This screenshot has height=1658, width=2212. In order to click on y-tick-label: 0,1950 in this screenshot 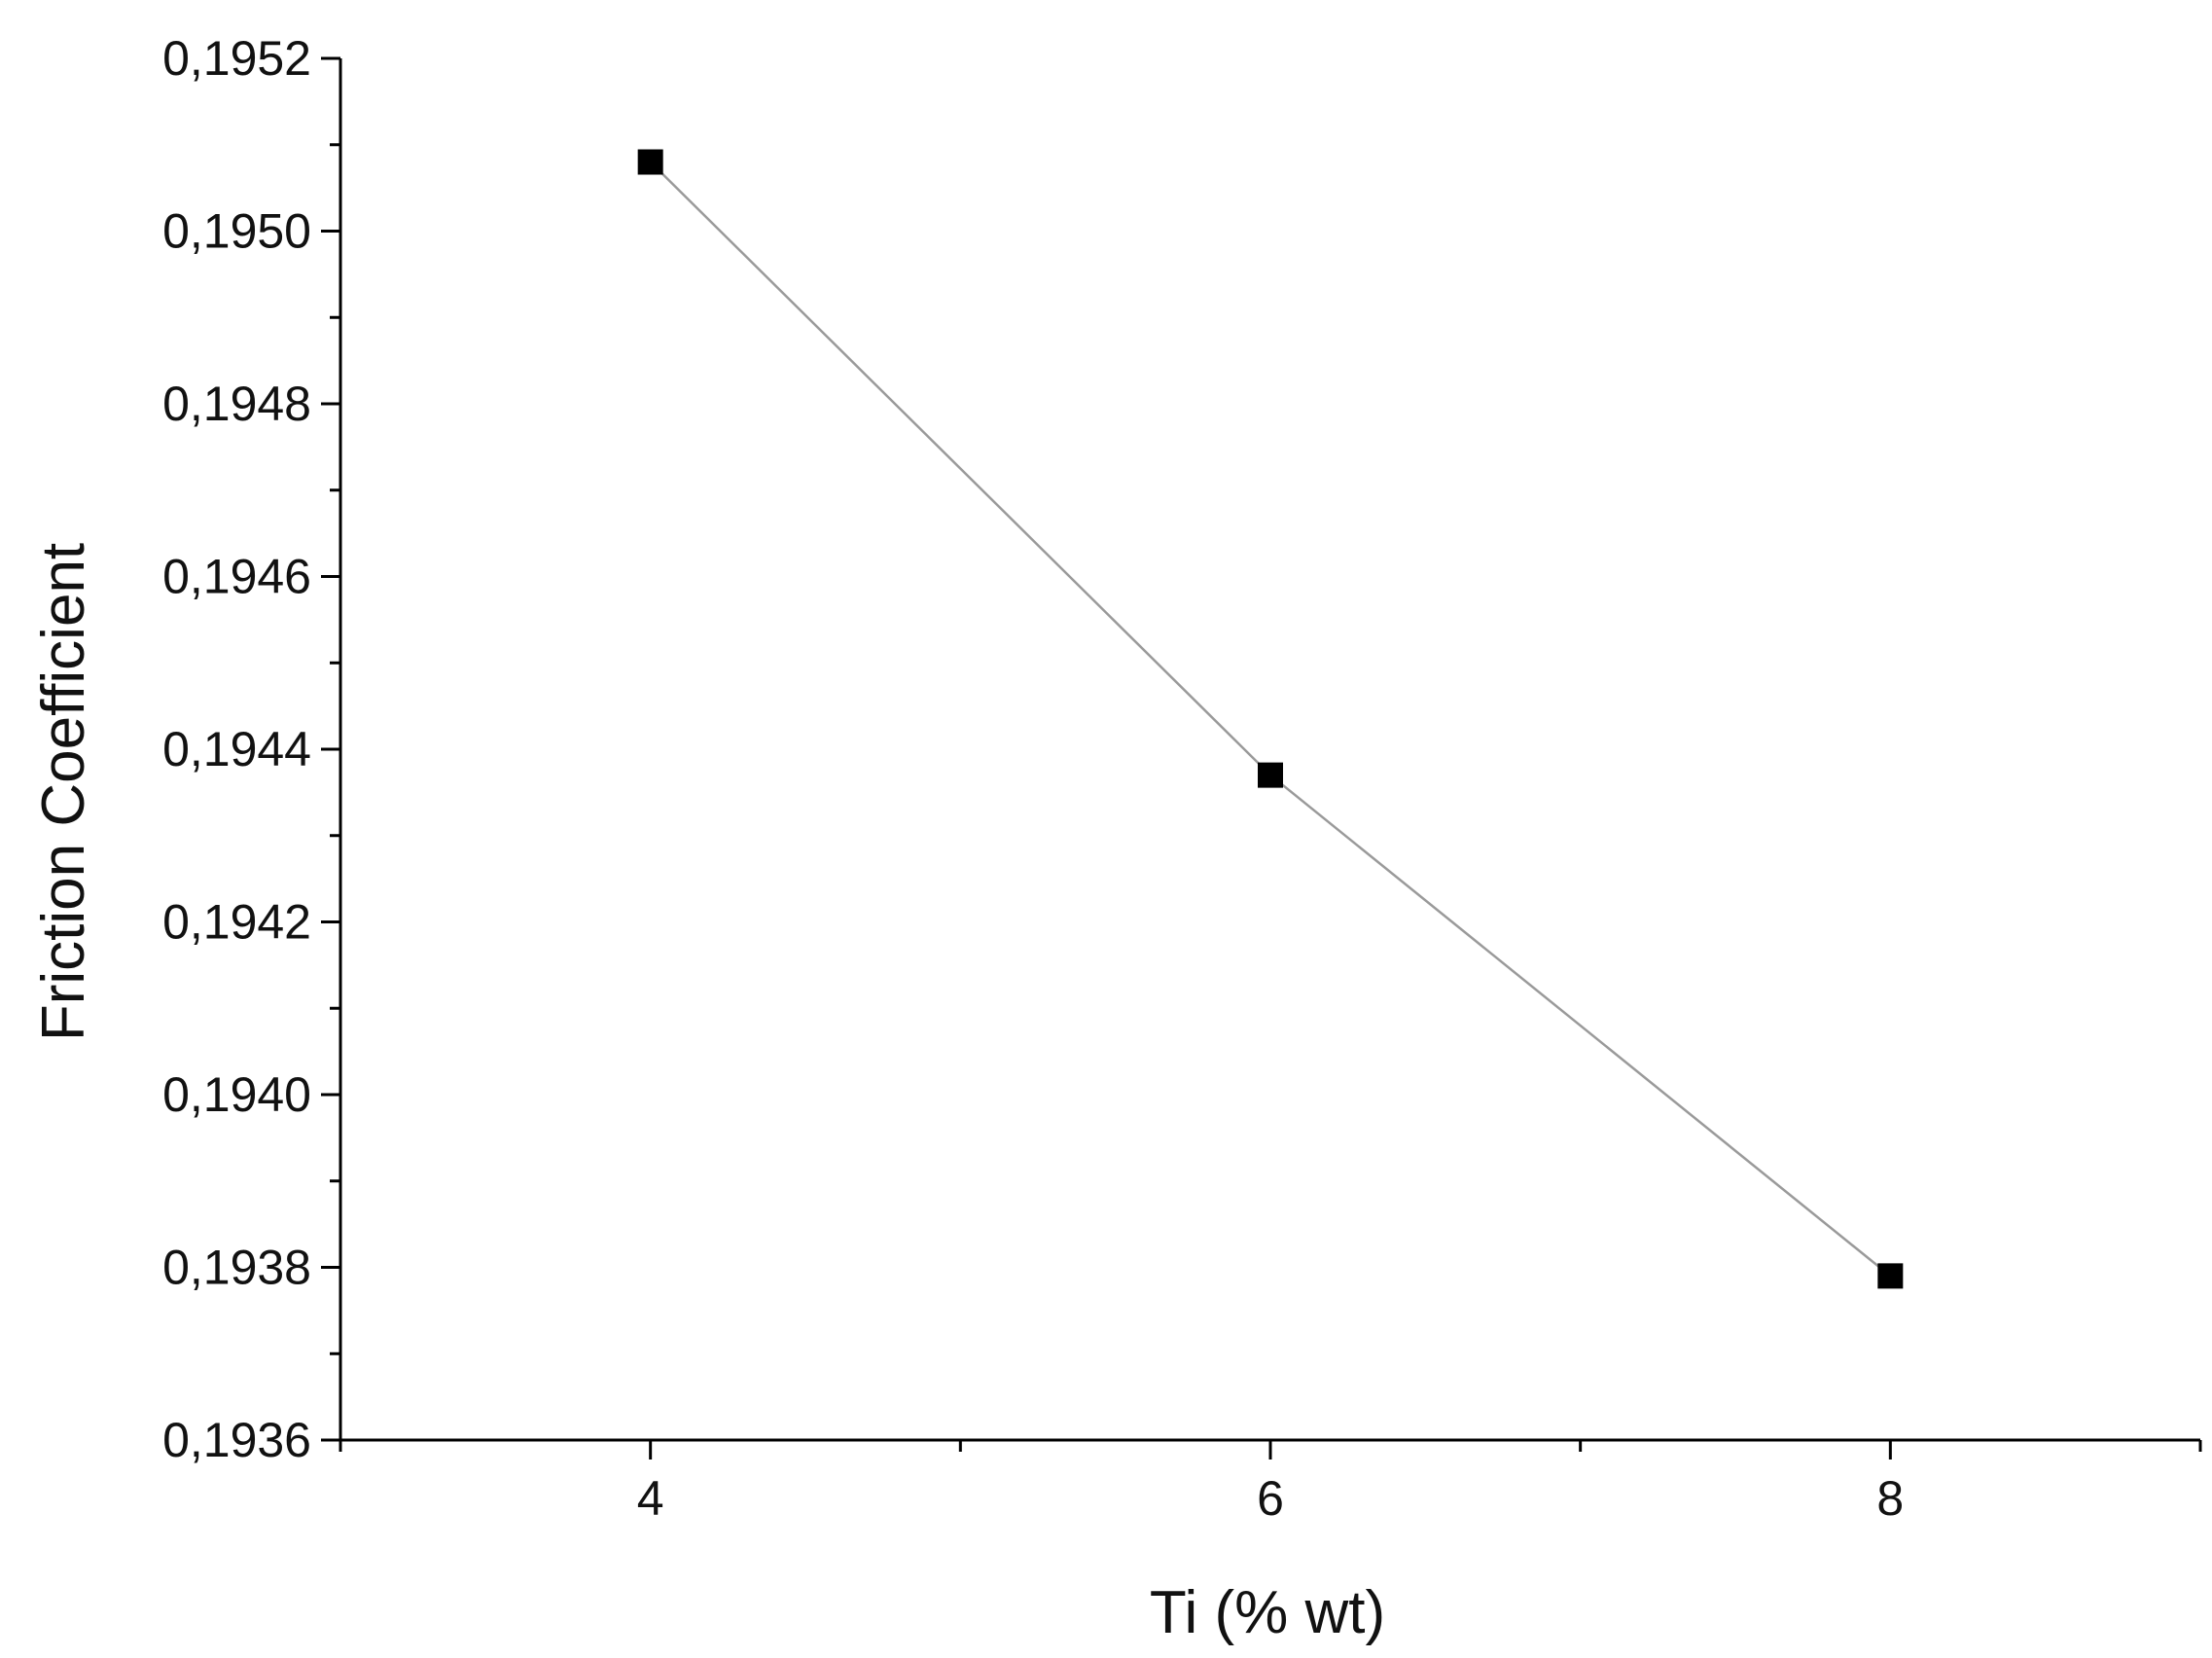, I will do `click(236, 231)`.